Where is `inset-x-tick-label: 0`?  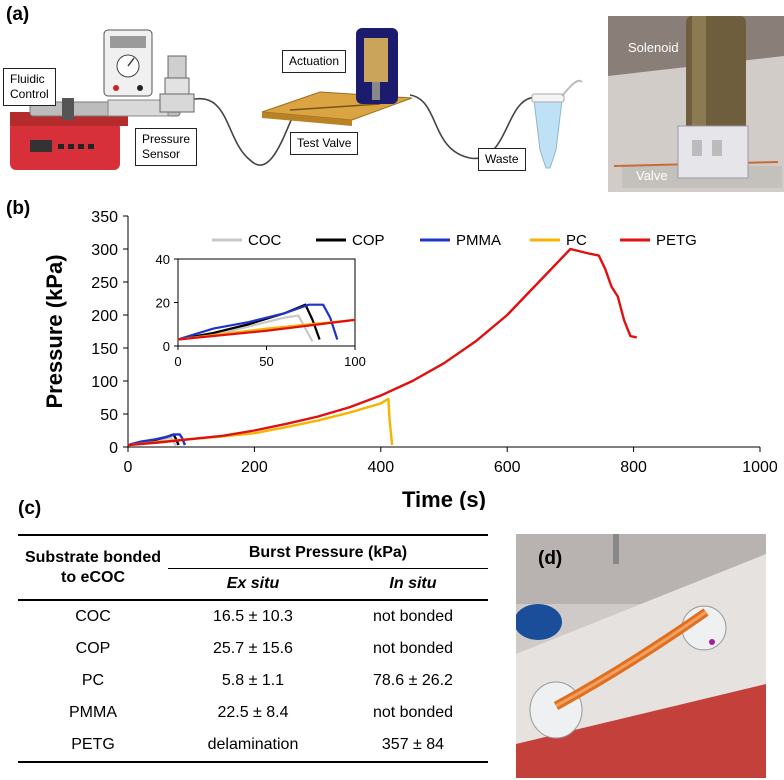
inset-x-tick-label: 0 is located at coordinates (177, 361).